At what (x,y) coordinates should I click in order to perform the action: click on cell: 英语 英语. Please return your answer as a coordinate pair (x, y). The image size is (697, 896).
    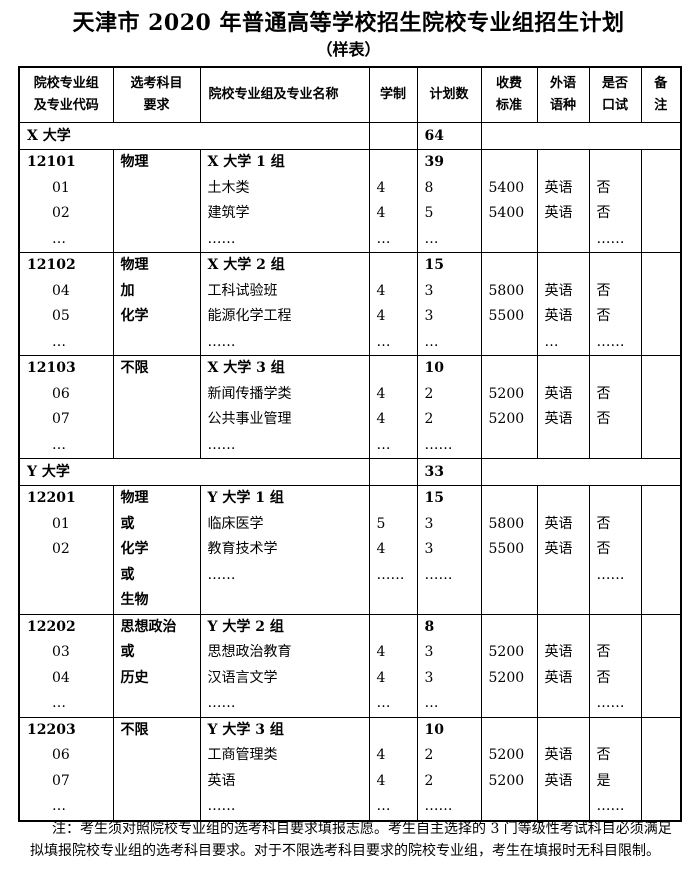
    Looking at the image, I should click on (563, 550).